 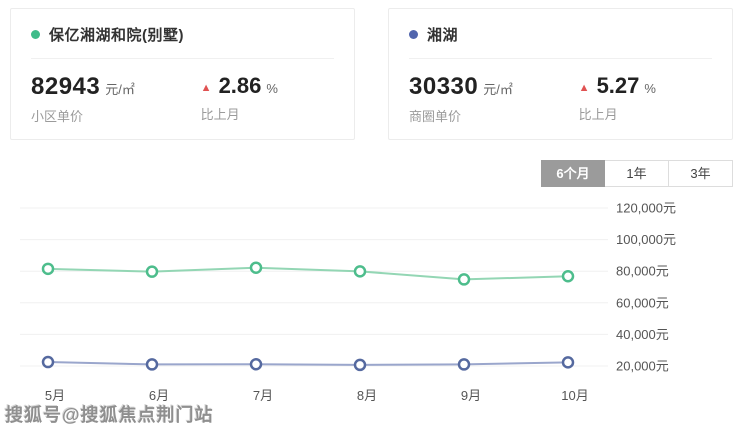 I want to click on card-stats-row: 30330 元/㎡ 商圈单价 ▲ 5.27 % 比上月, so click(x=560, y=99).